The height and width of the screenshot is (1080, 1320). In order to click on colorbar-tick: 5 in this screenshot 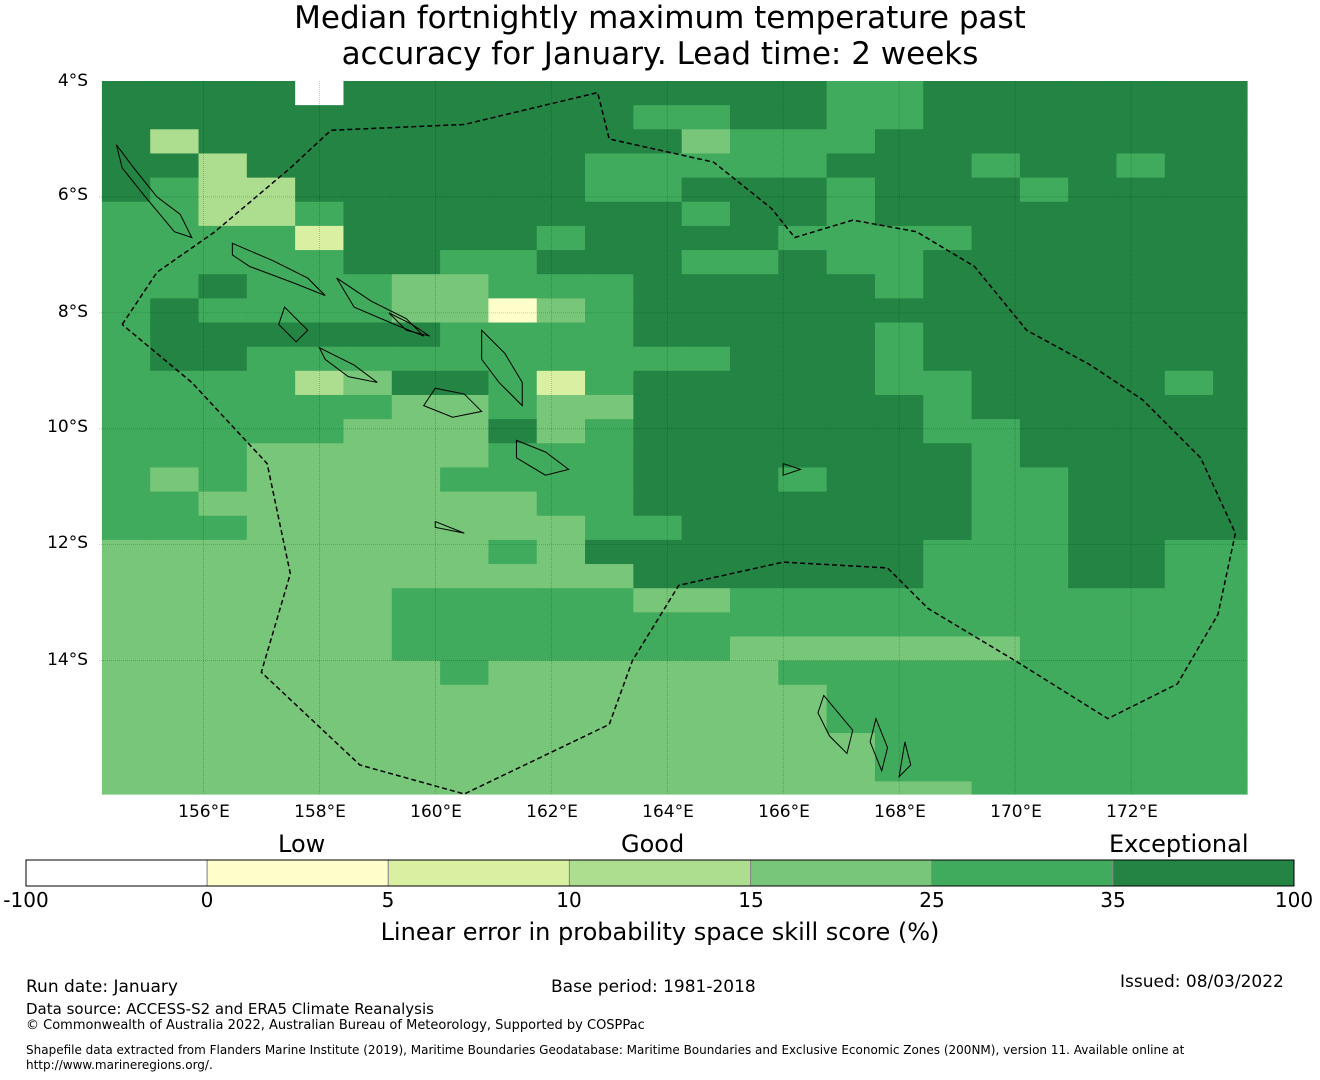, I will do `click(388, 900)`.